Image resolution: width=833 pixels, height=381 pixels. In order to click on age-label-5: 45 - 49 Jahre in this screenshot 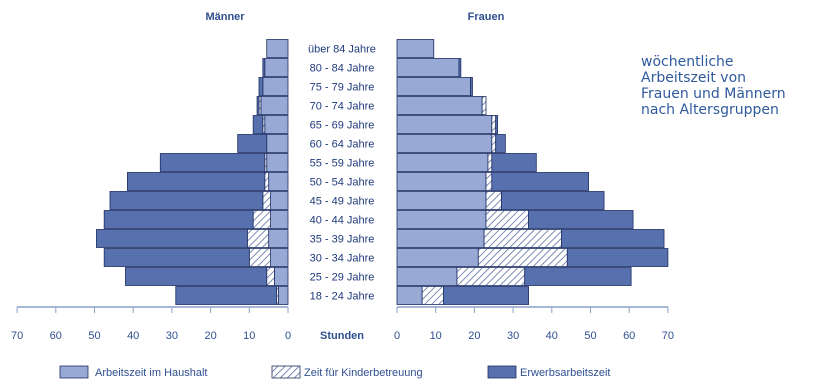, I will do `click(342, 202)`.